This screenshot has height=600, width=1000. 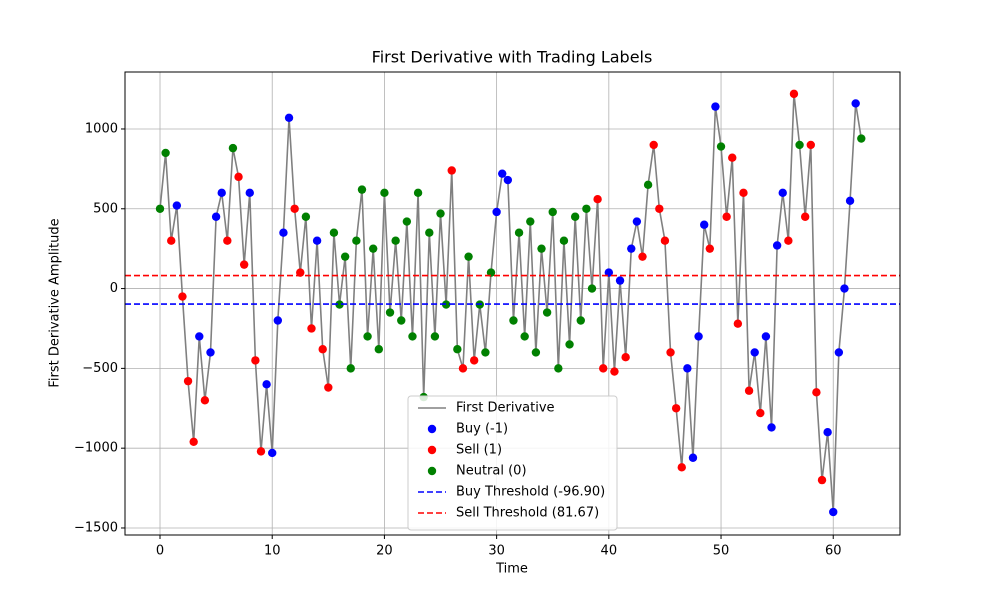 I want to click on y-tick-label: −500, so click(x=100, y=368).